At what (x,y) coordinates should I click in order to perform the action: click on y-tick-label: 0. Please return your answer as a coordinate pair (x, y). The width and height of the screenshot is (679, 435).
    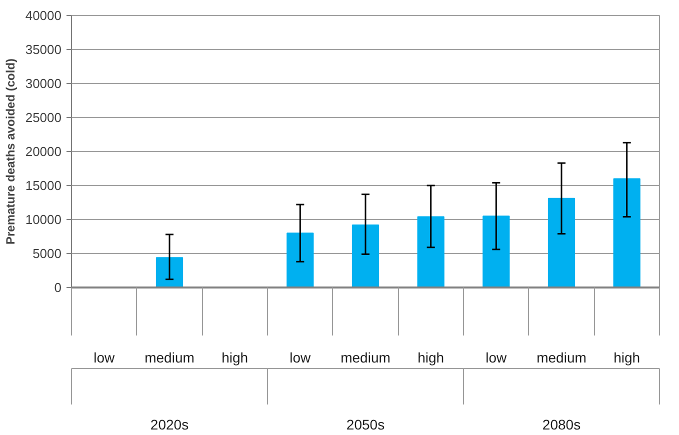
    Looking at the image, I should click on (58, 287).